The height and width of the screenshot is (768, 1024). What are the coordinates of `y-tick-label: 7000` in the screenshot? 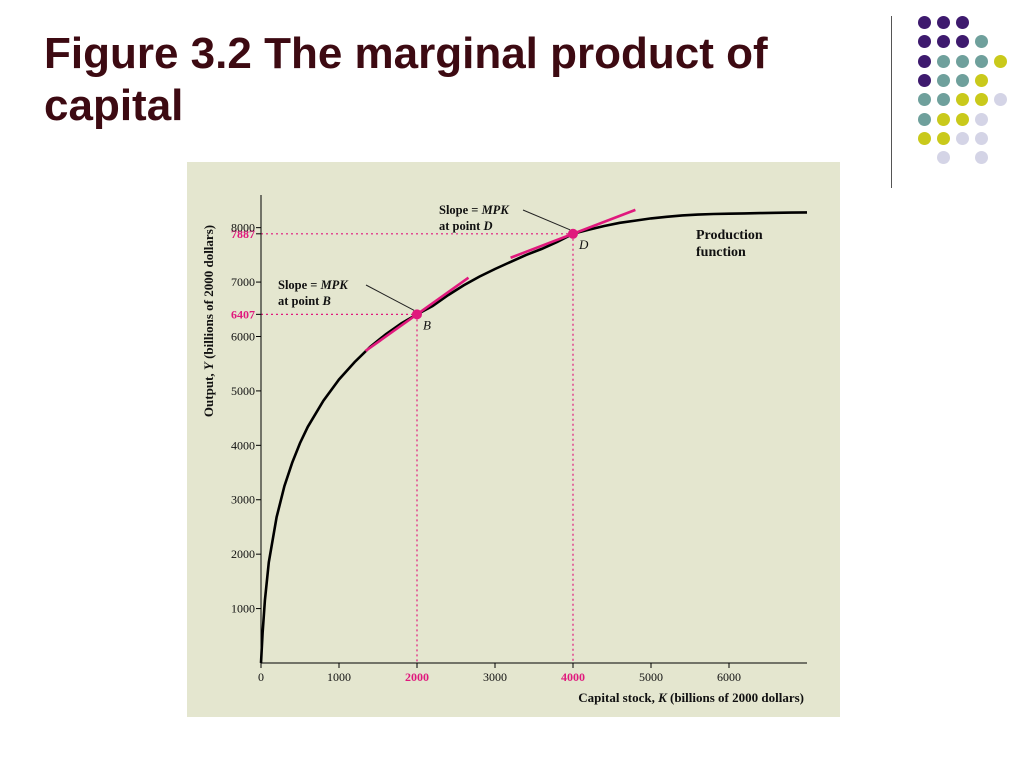 It's located at (243, 282).